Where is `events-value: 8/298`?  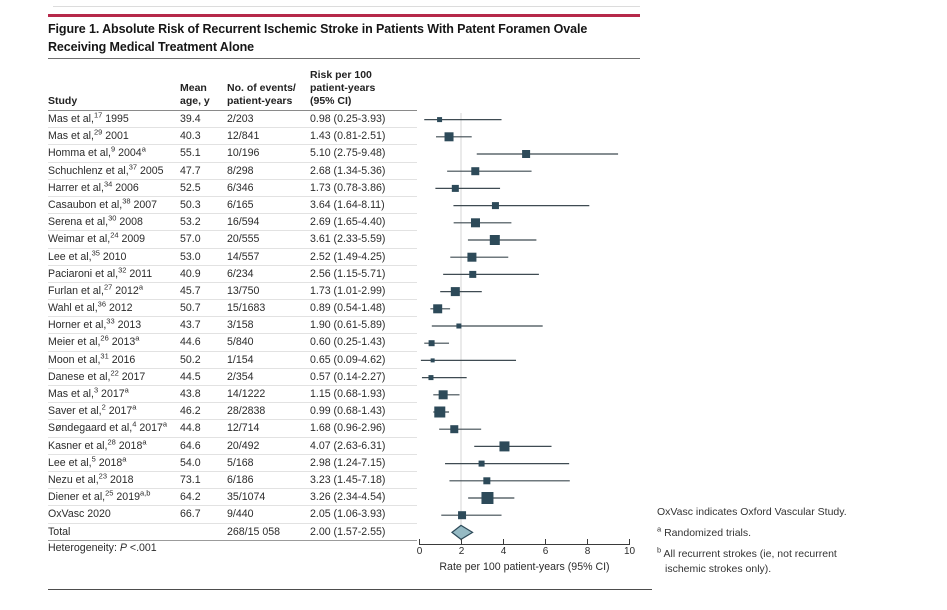 events-value: 8/298 is located at coordinates (240, 170).